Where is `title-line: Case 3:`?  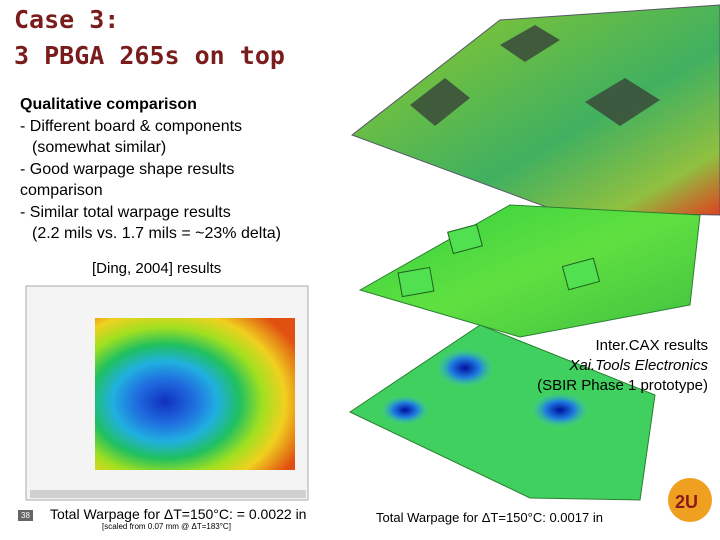
title-line: Case 3: is located at coordinates (67, 19).